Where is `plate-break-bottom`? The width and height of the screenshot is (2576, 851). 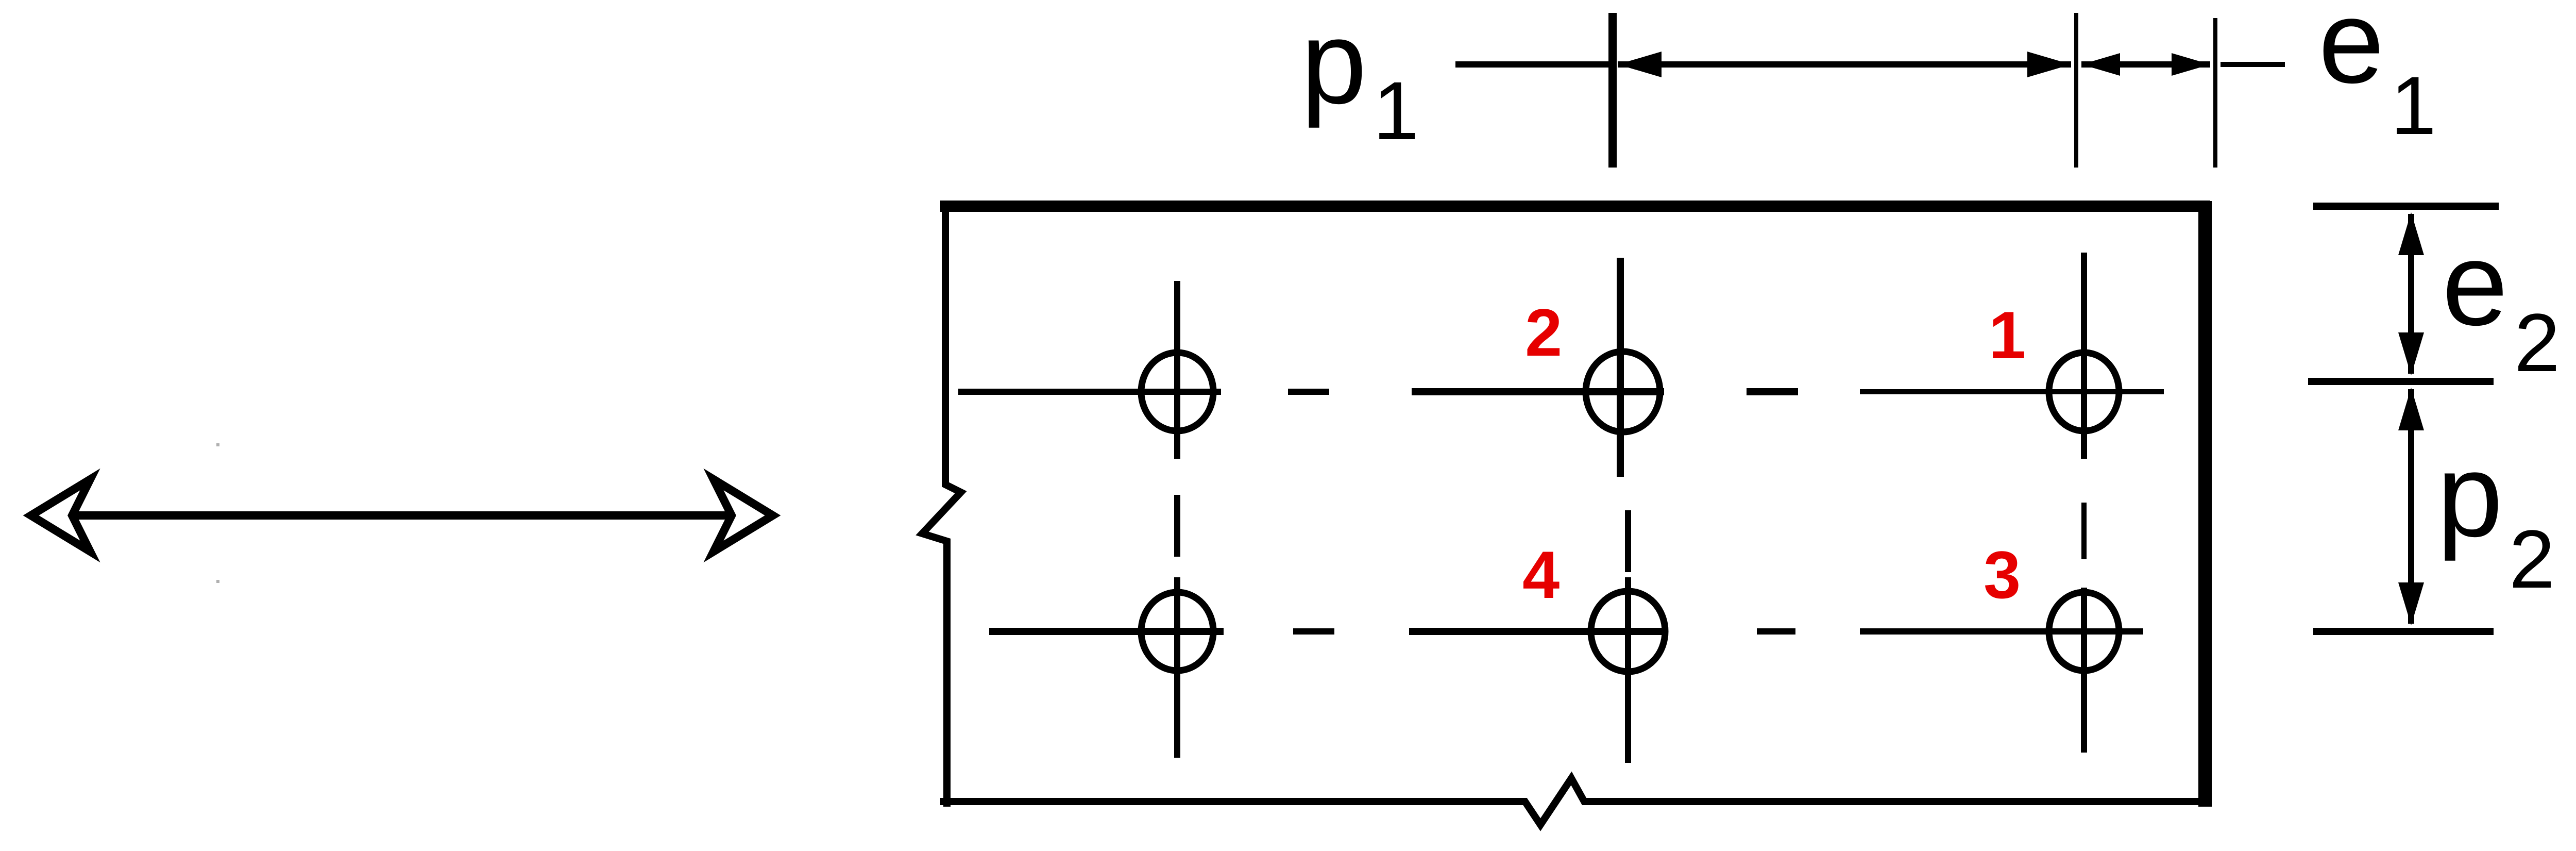
plate-break-bottom is located at coordinates (1575, 801).